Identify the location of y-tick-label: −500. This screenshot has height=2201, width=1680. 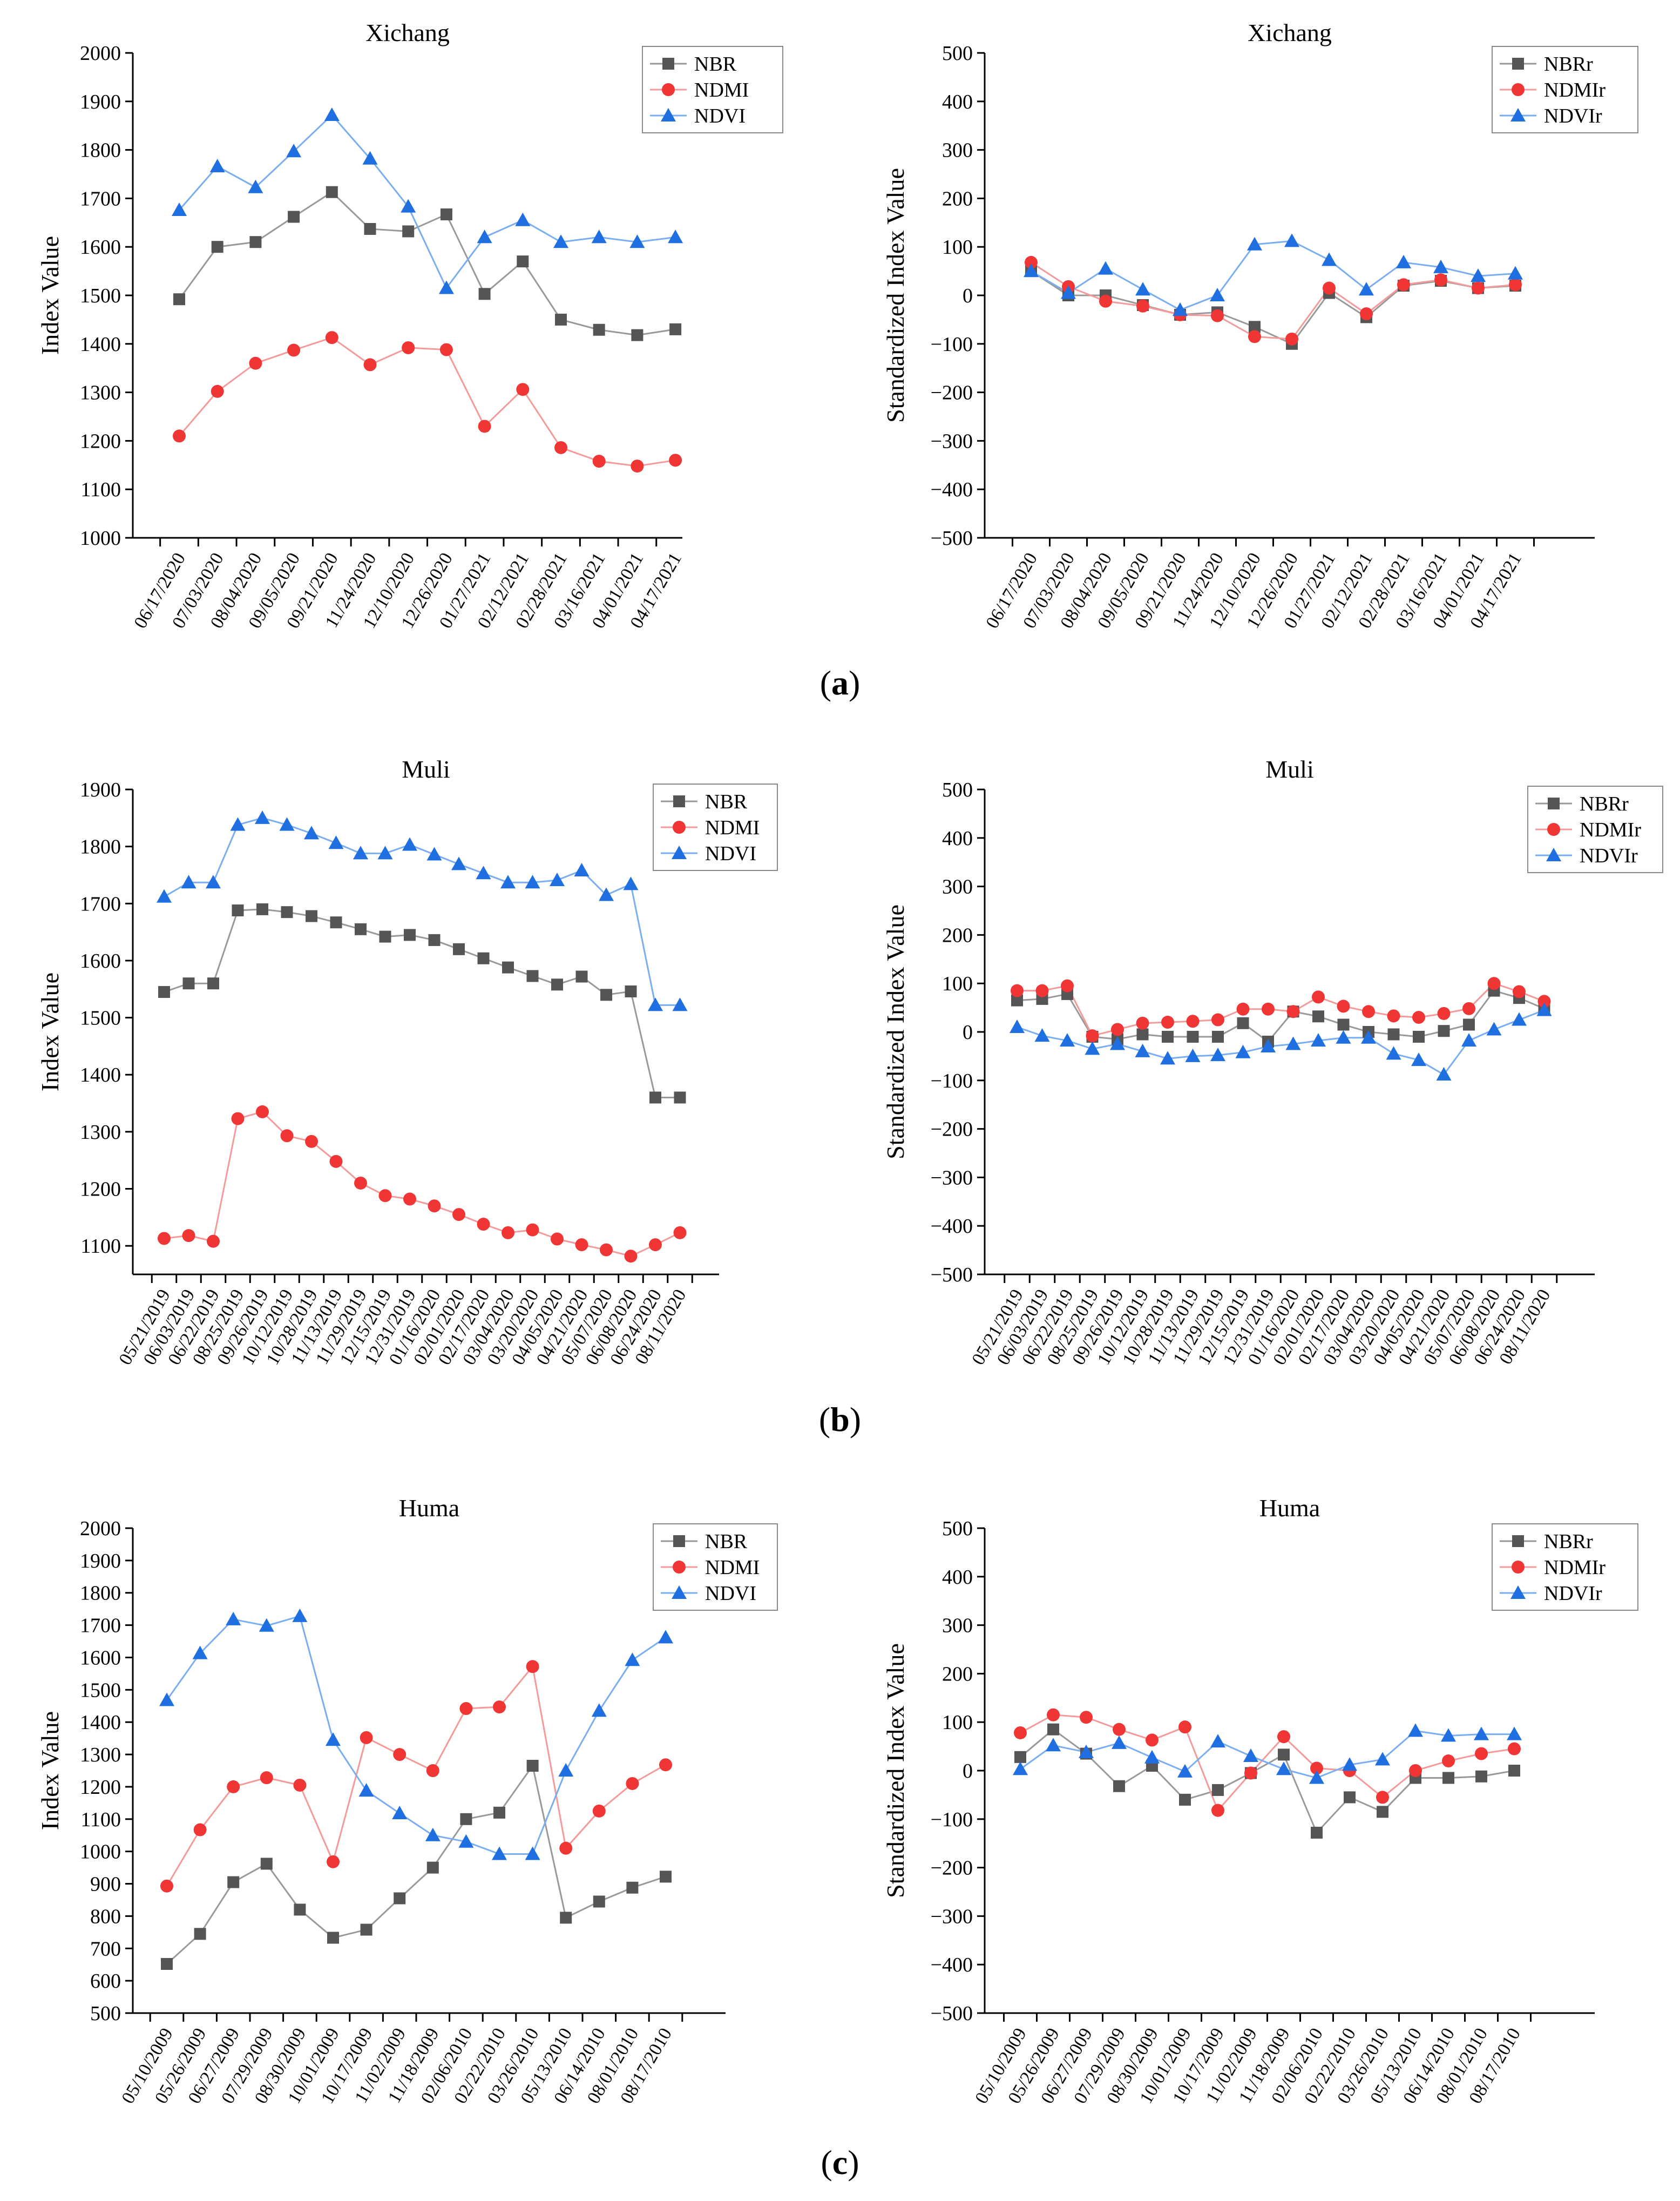
(952, 538).